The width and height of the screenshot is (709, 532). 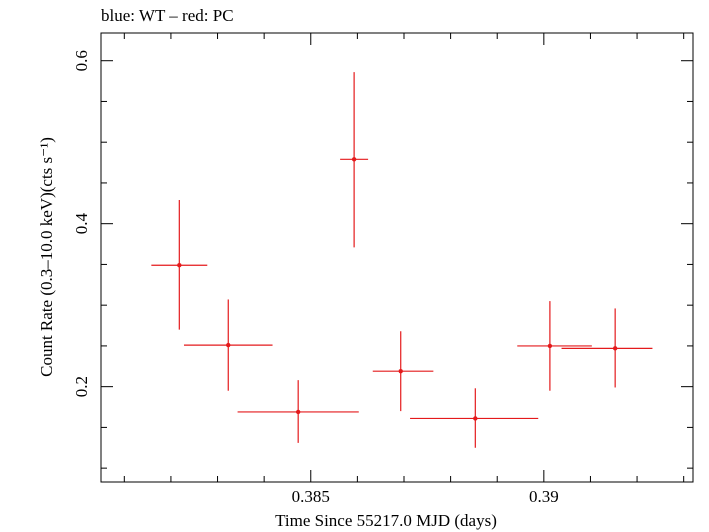 I want to click on y-tick-label: 0.6, so click(x=81, y=60).